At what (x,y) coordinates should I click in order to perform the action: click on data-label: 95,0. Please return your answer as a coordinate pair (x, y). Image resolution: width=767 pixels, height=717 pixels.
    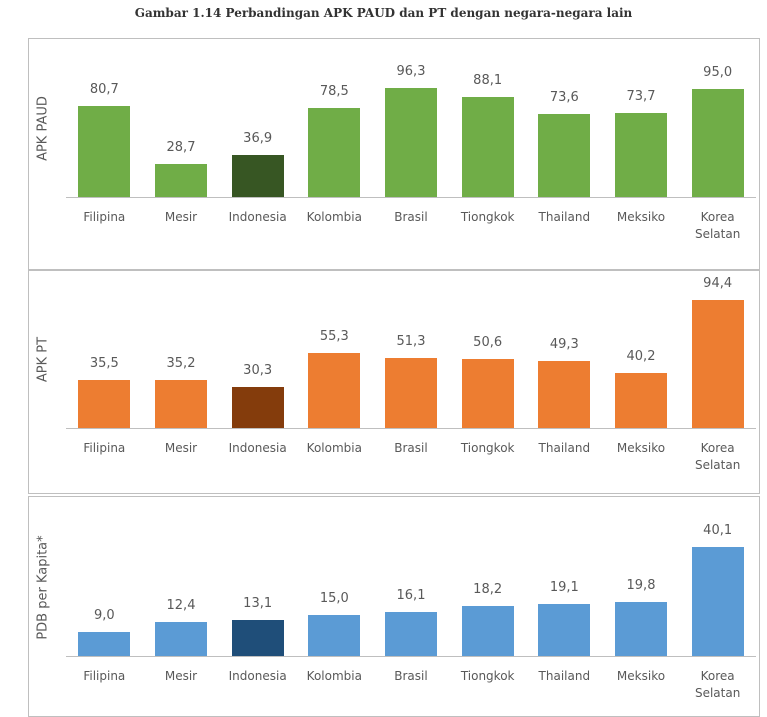
    Looking at the image, I should click on (718, 73).